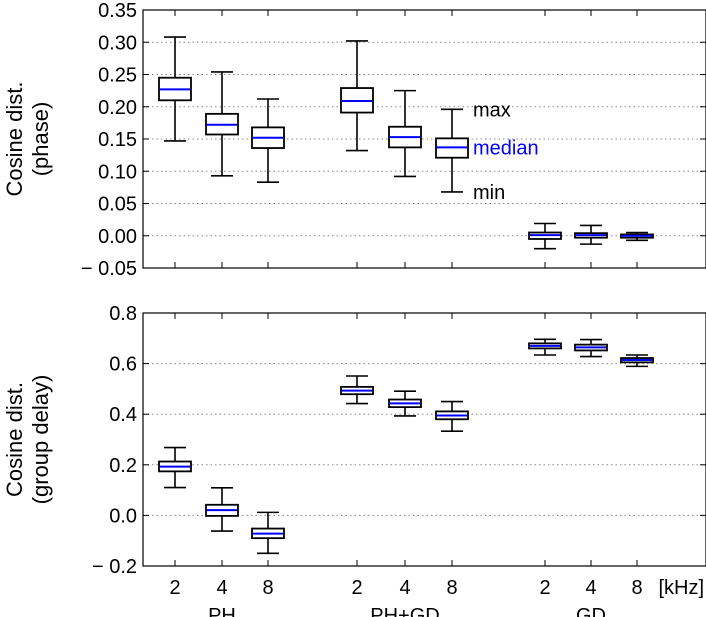 This screenshot has width=706, height=617. Describe the element at coordinates (117, 172) in the screenshot. I see `y-tick-label: 0.10` at that location.